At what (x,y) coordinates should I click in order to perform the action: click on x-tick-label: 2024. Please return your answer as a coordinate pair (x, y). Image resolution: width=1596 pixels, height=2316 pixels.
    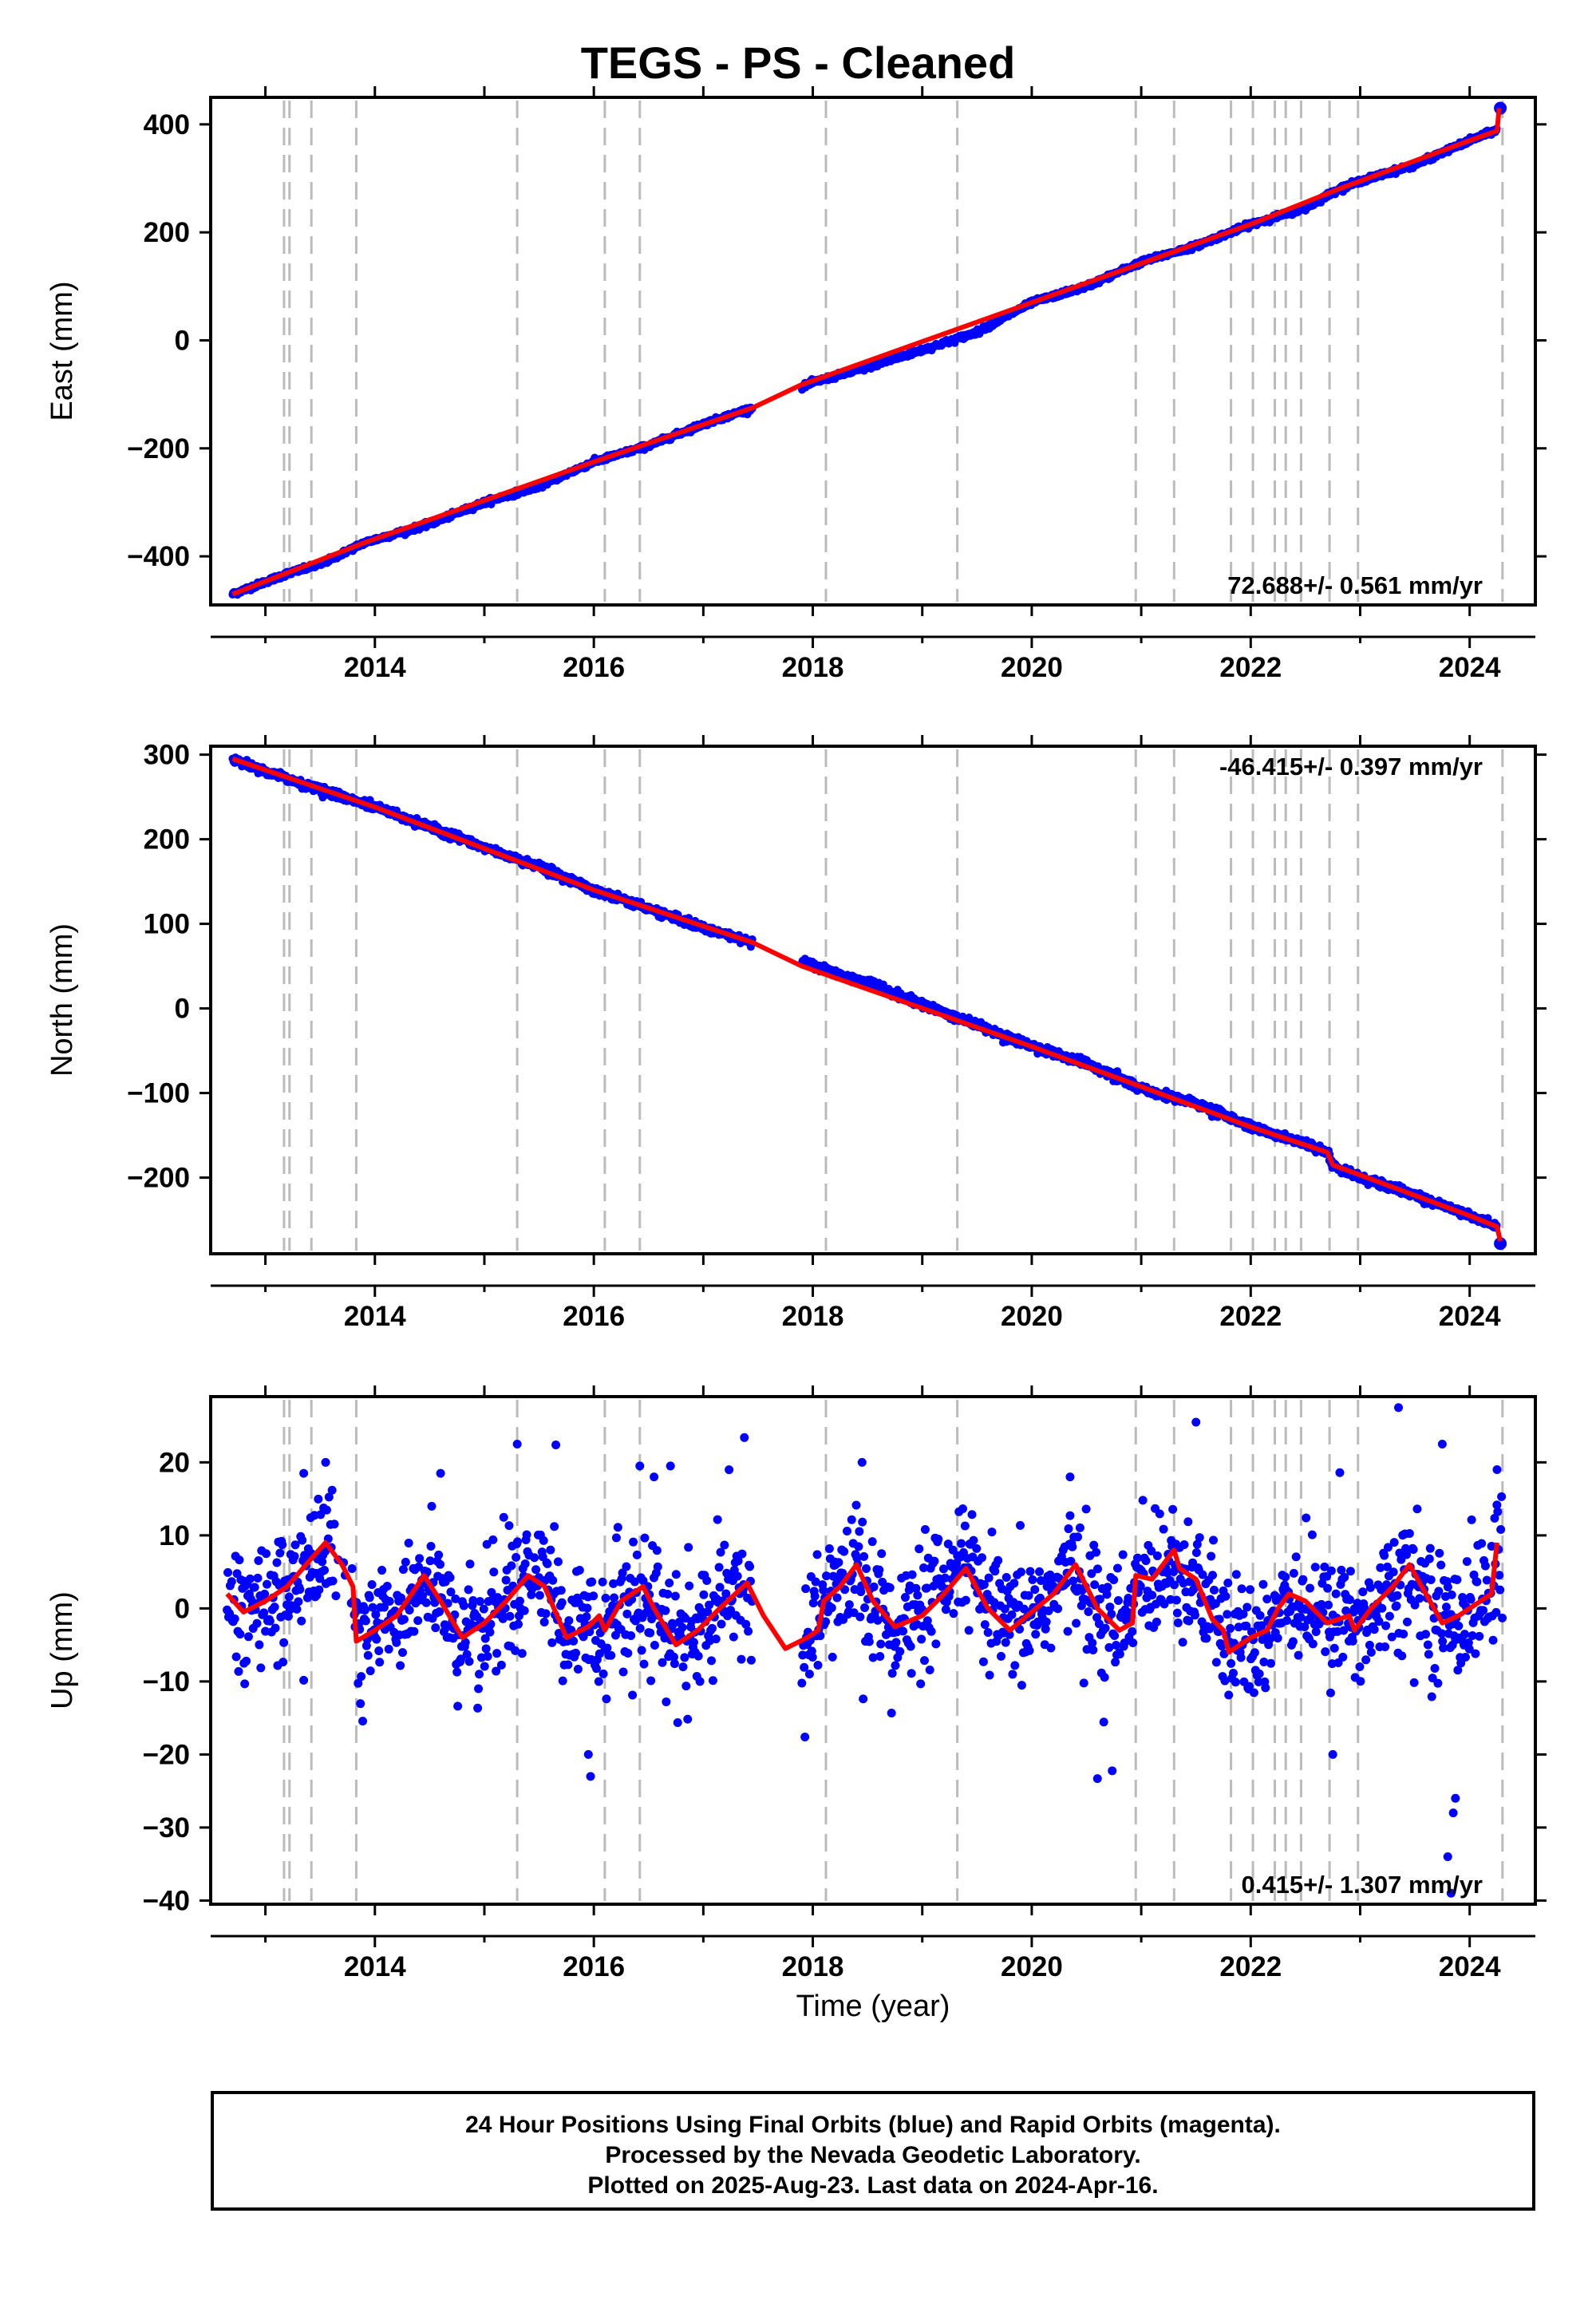
    Looking at the image, I should click on (1470, 667).